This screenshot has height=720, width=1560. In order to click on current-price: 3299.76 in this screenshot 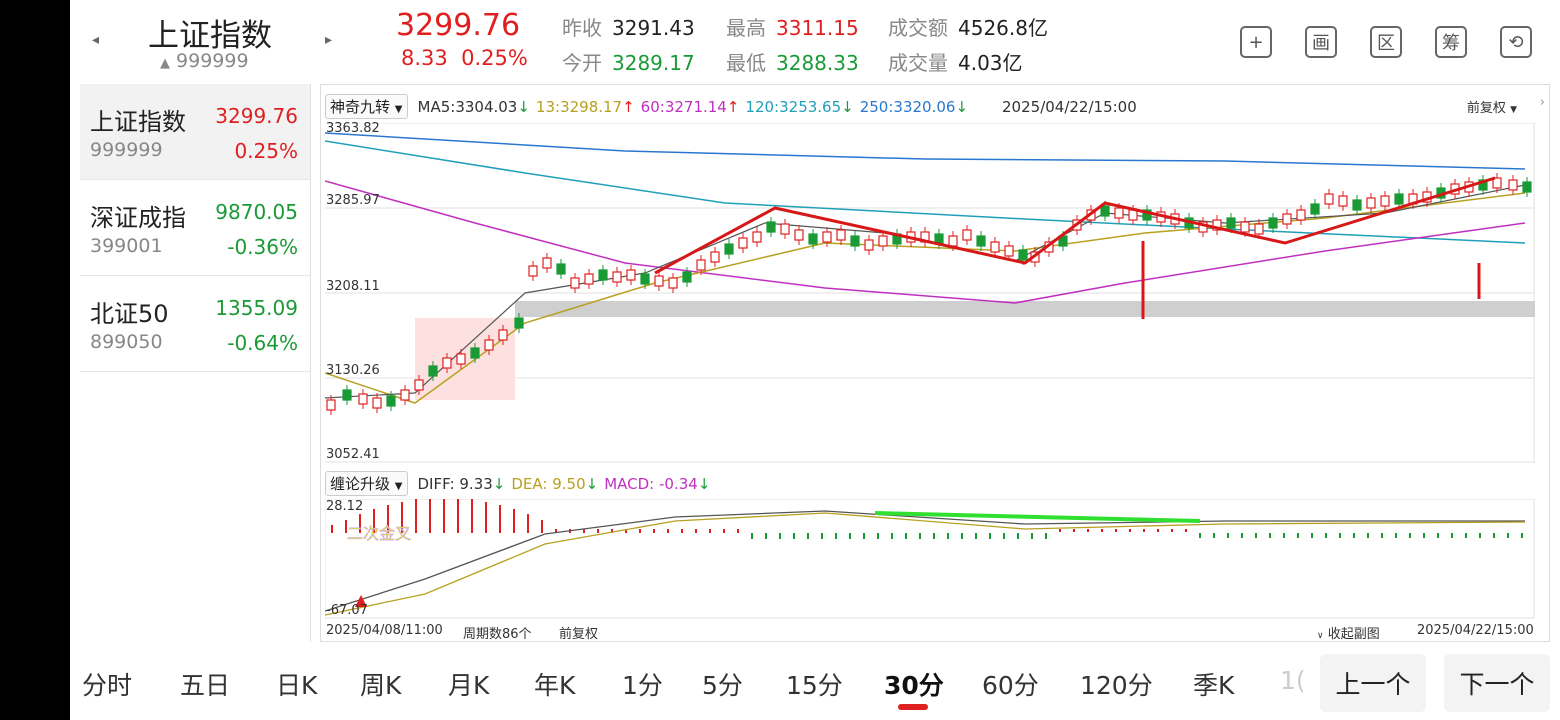, I will do `click(458, 25)`.